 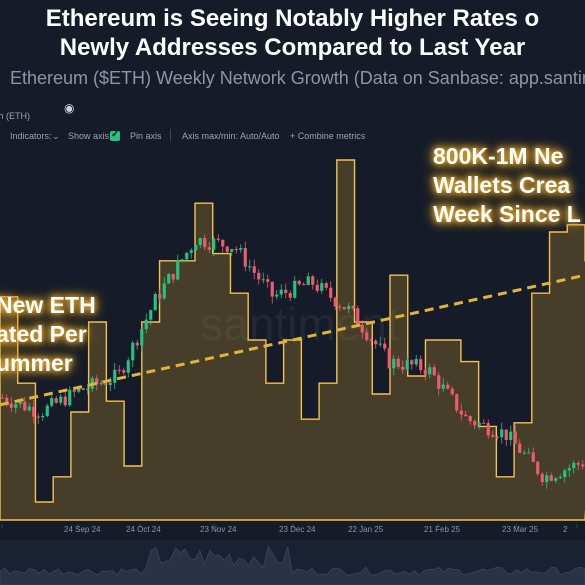 I want to click on x-tick-label: 24 Sep 24, so click(x=82, y=529).